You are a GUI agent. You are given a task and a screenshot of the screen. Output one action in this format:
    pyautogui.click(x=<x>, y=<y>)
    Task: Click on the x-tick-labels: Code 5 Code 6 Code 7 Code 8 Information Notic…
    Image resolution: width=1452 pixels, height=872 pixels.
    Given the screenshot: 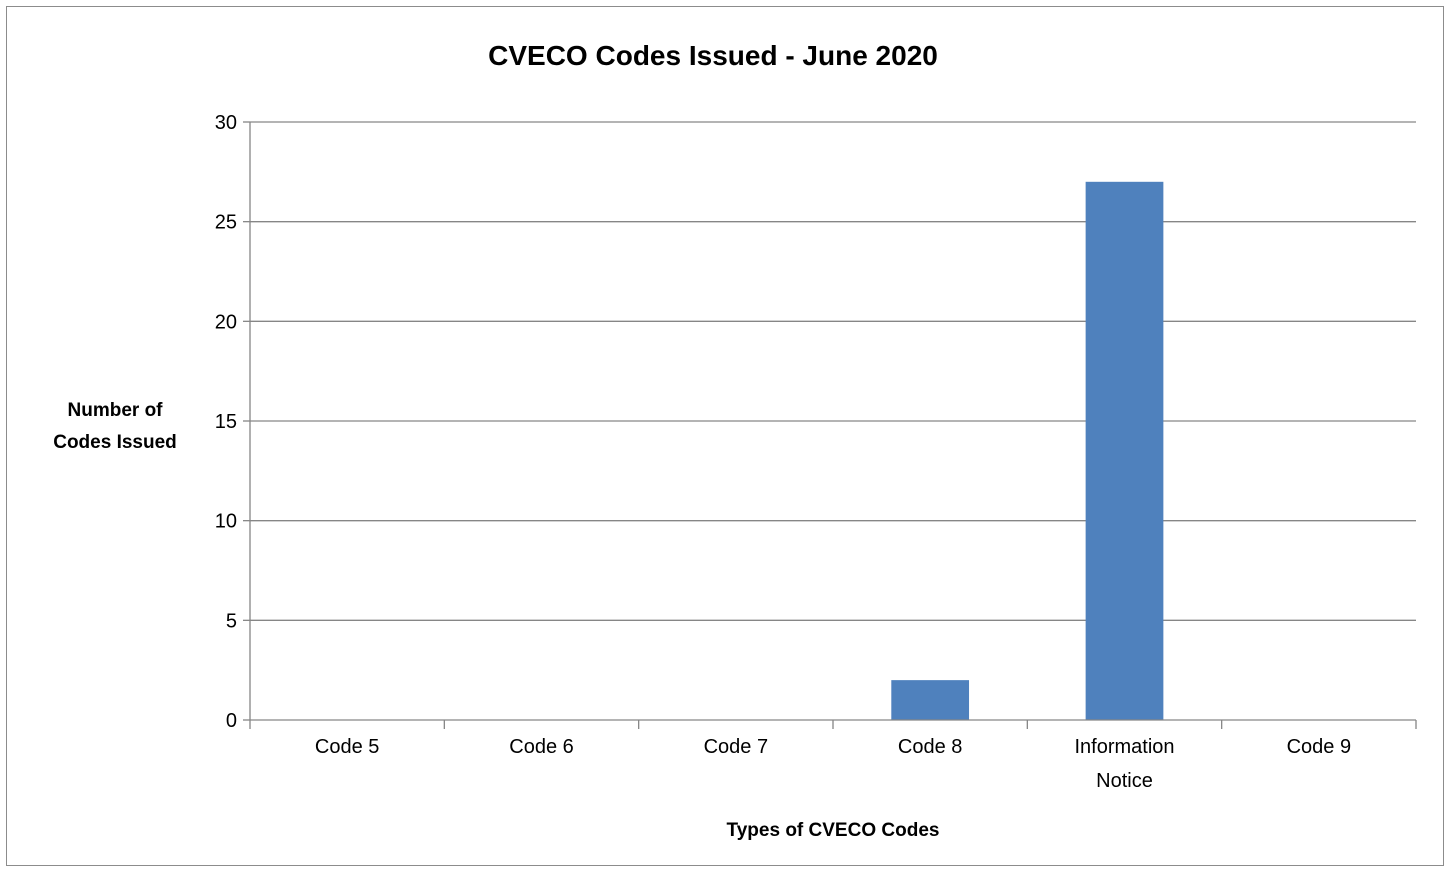 What is the action you would take?
    pyautogui.click(x=833, y=756)
    